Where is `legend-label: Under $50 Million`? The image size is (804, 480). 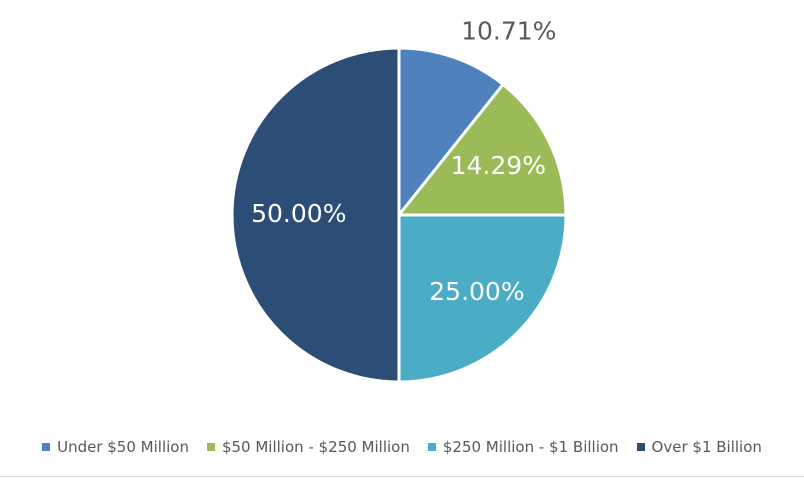 legend-label: Under $50 Million is located at coordinates (123, 447).